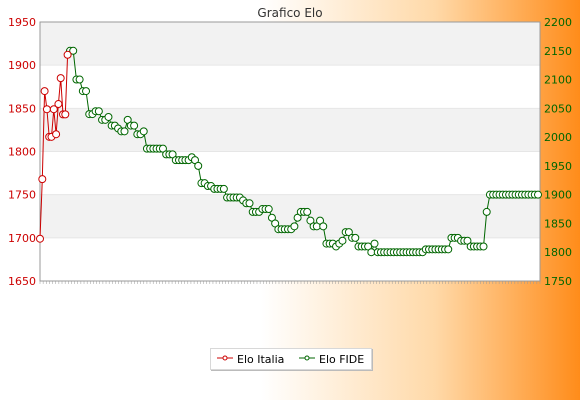 This screenshot has width=580, height=400. I want to click on left-tick-label: 1800, so click(22, 152).